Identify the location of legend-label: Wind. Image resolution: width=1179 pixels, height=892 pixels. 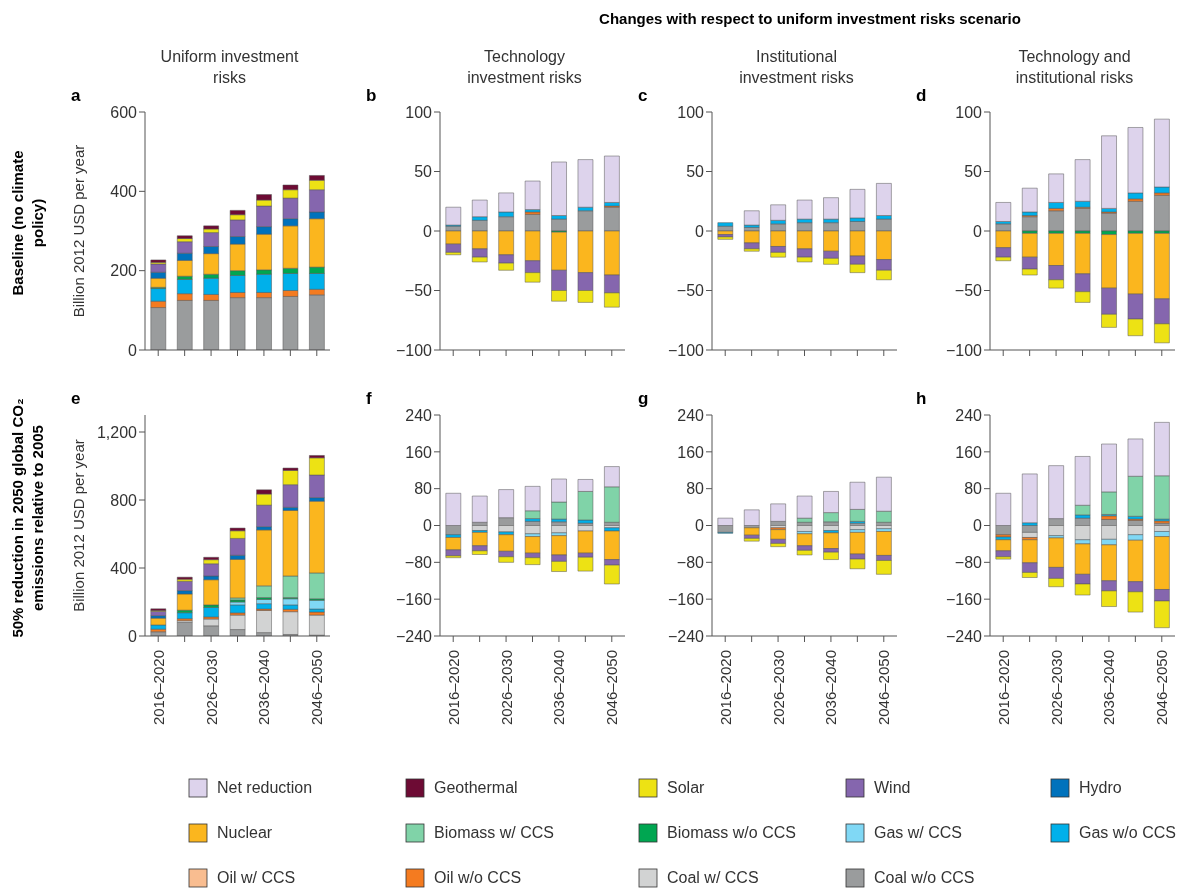
(892, 788).